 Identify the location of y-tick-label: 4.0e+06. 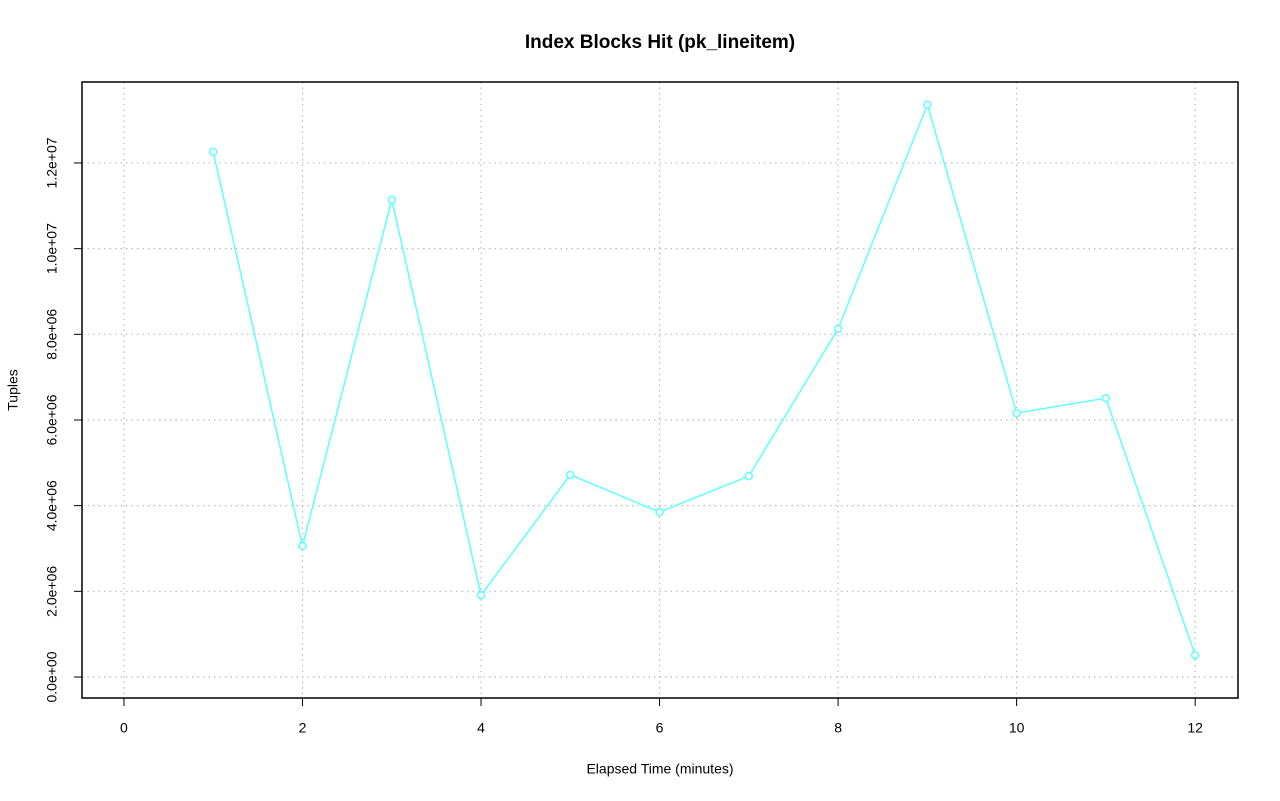
(52, 505).